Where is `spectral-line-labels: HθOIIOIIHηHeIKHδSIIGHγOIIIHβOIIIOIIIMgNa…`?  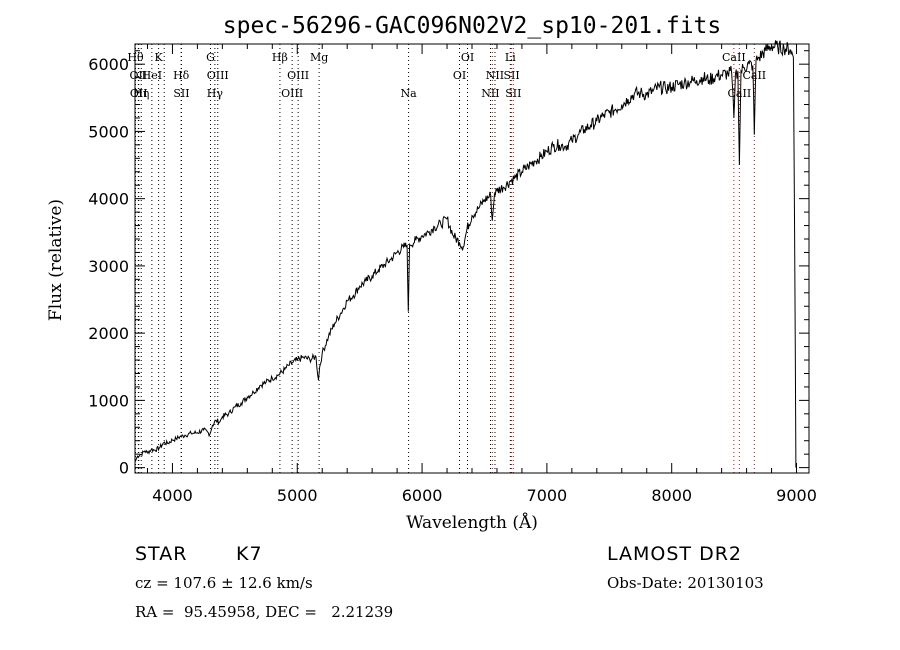
spectral-line-labels: HθOIIOIIHηHeIKHδSIIGHγOIIIHβOIIIOIIIMgNa… is located at coordinates (446, 75).